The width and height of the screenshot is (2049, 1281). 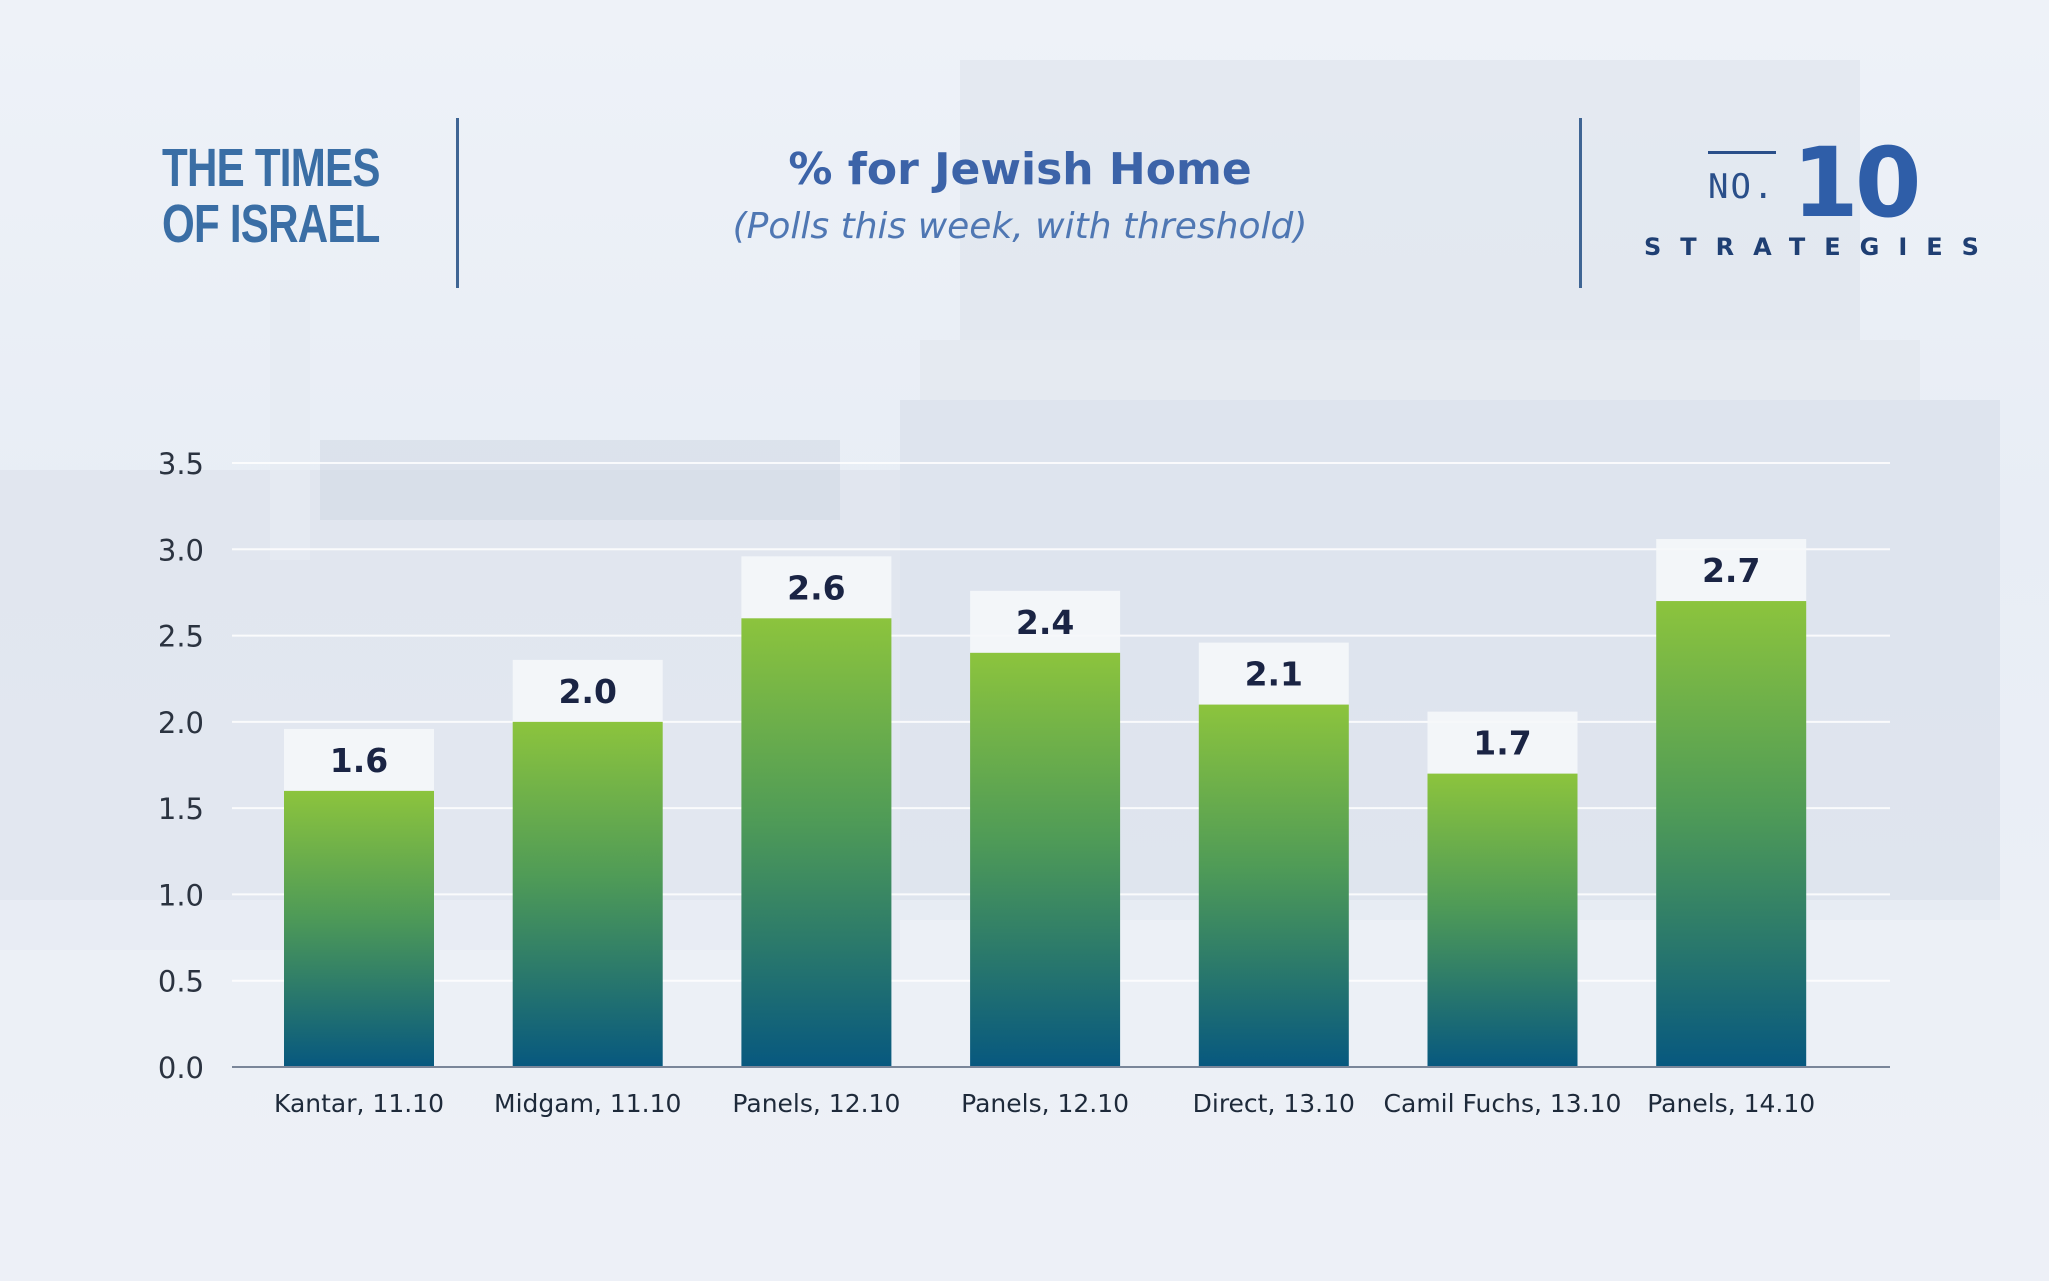 What do you see at coordinates (181, 766) in the screenshot?
I see `y-axis-ticks: 0.0 0.5 1.0 1.5 2.0 2.5 3.0 3.5` at bounding box center [181, 766].